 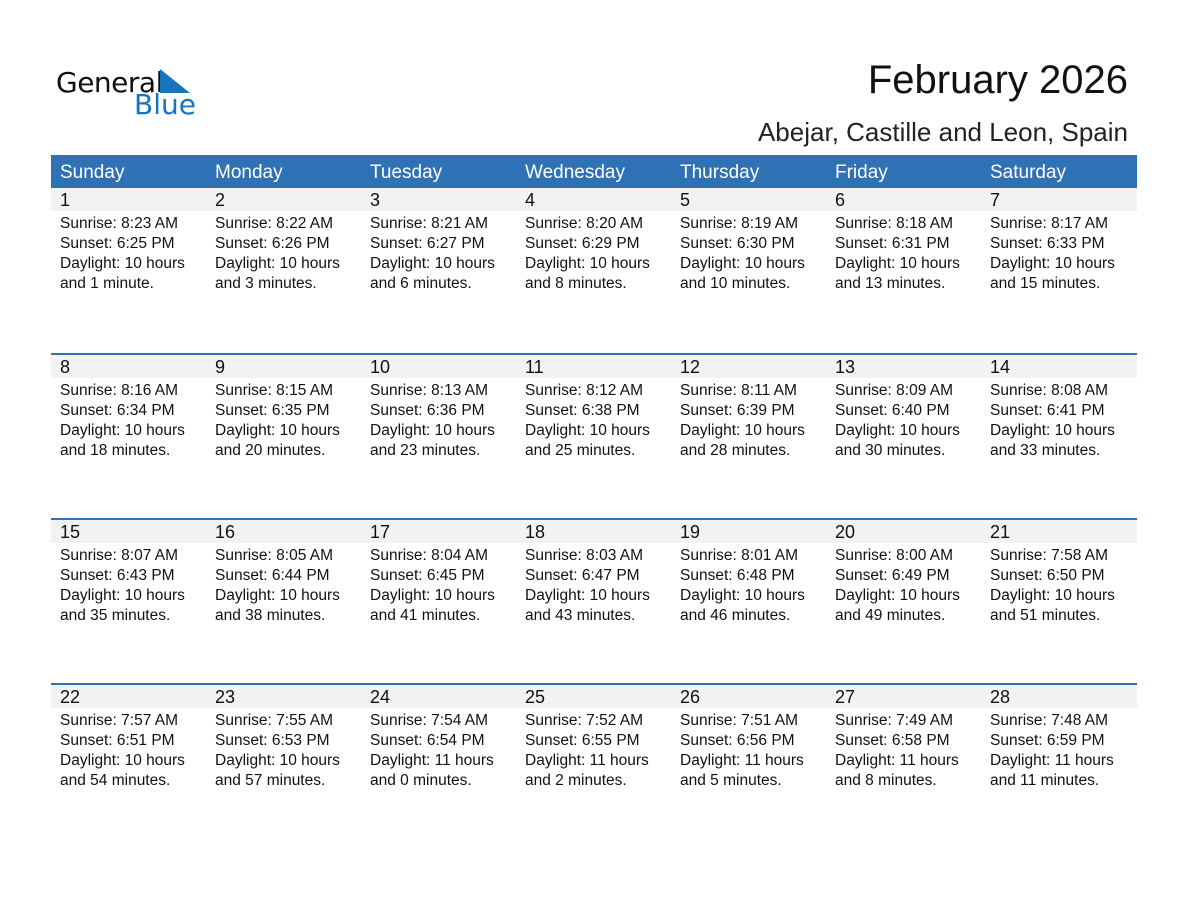 What do you see at coordinates (737, 410) in the screenshot?
I see `sunset-text: Sunset: 6:39 PM` at bounding box center [737, 410].